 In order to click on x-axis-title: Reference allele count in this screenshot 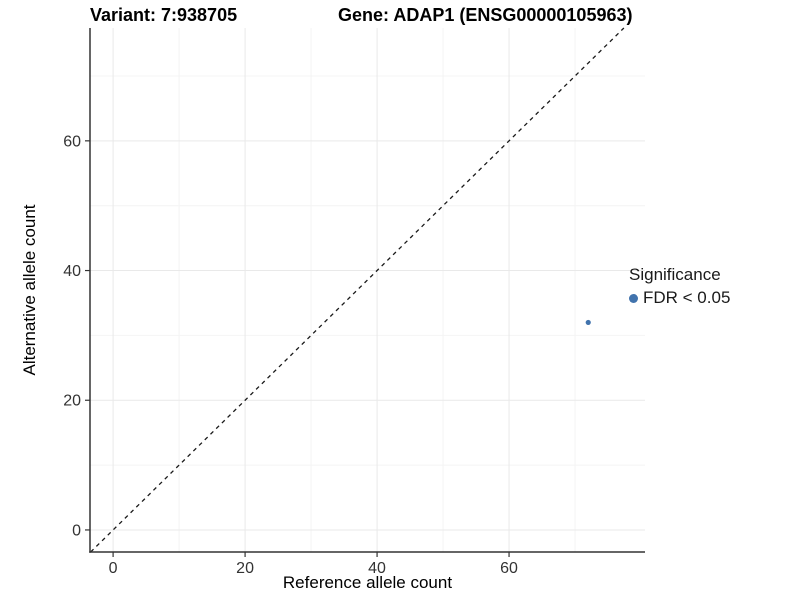, I will do `click(367, 582)`.